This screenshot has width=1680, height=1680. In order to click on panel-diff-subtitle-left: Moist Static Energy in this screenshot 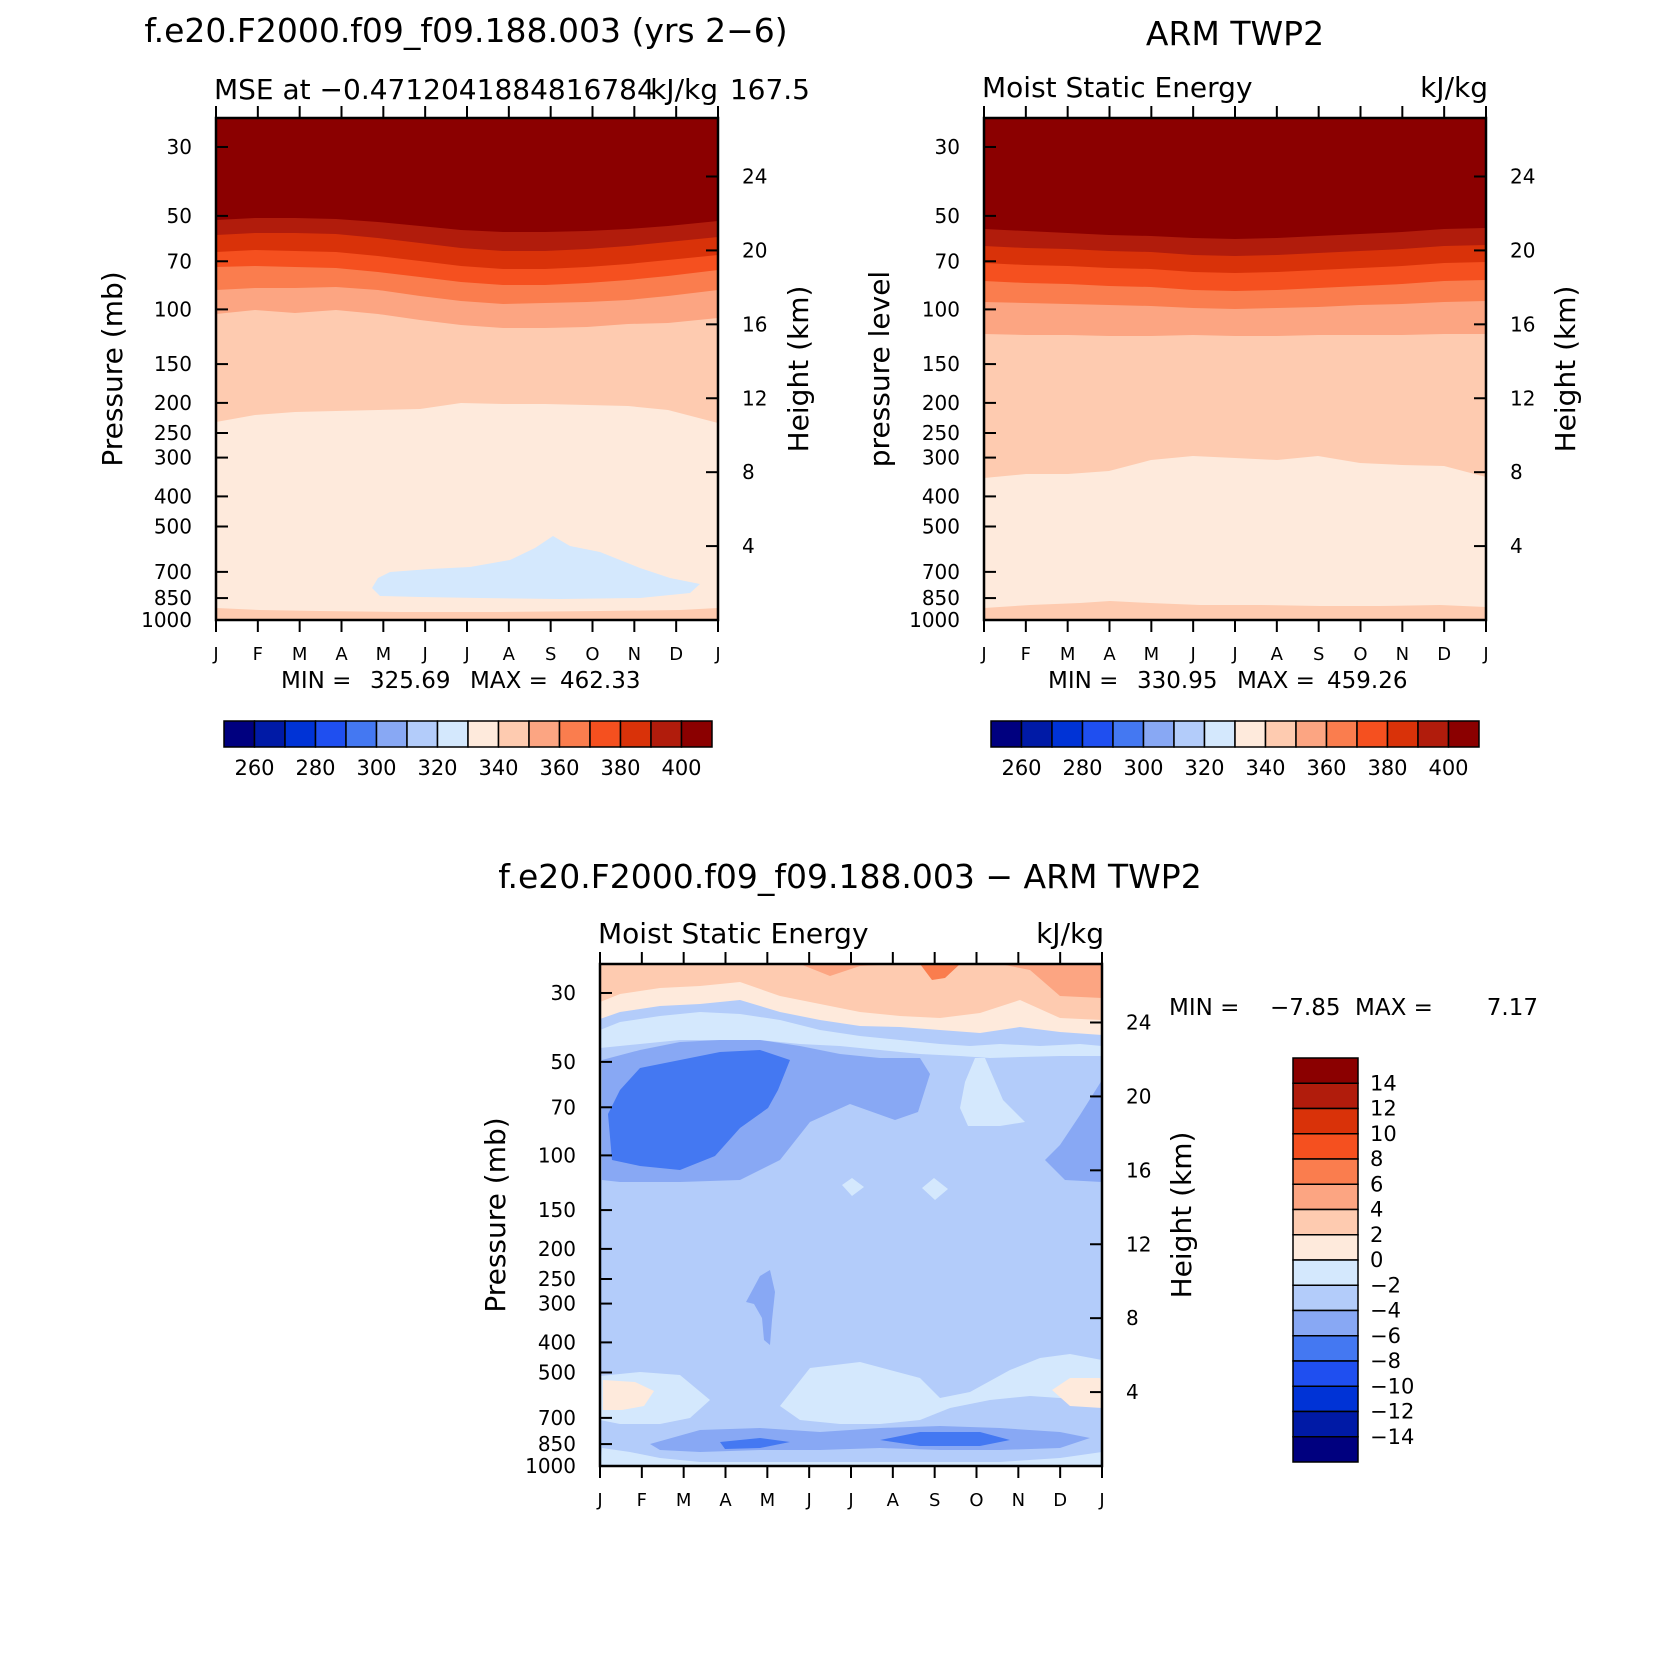, I will do `click(733, 933)`.